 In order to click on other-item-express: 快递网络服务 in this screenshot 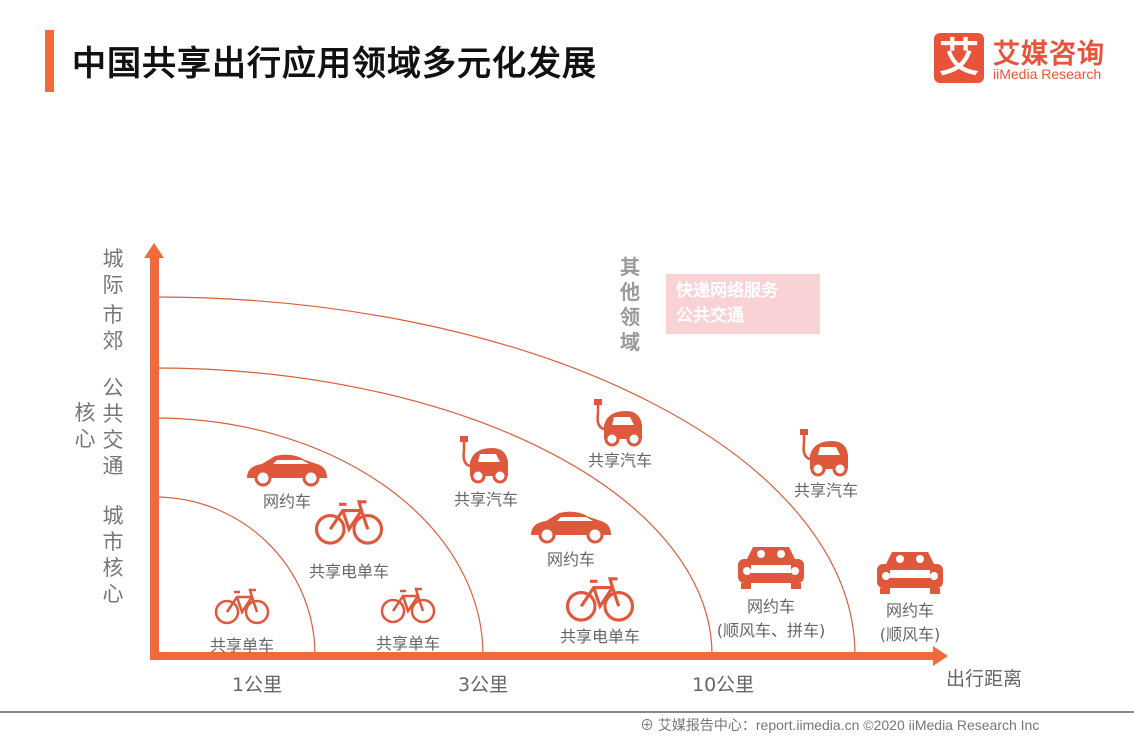, I will do `click(727, 291)`.